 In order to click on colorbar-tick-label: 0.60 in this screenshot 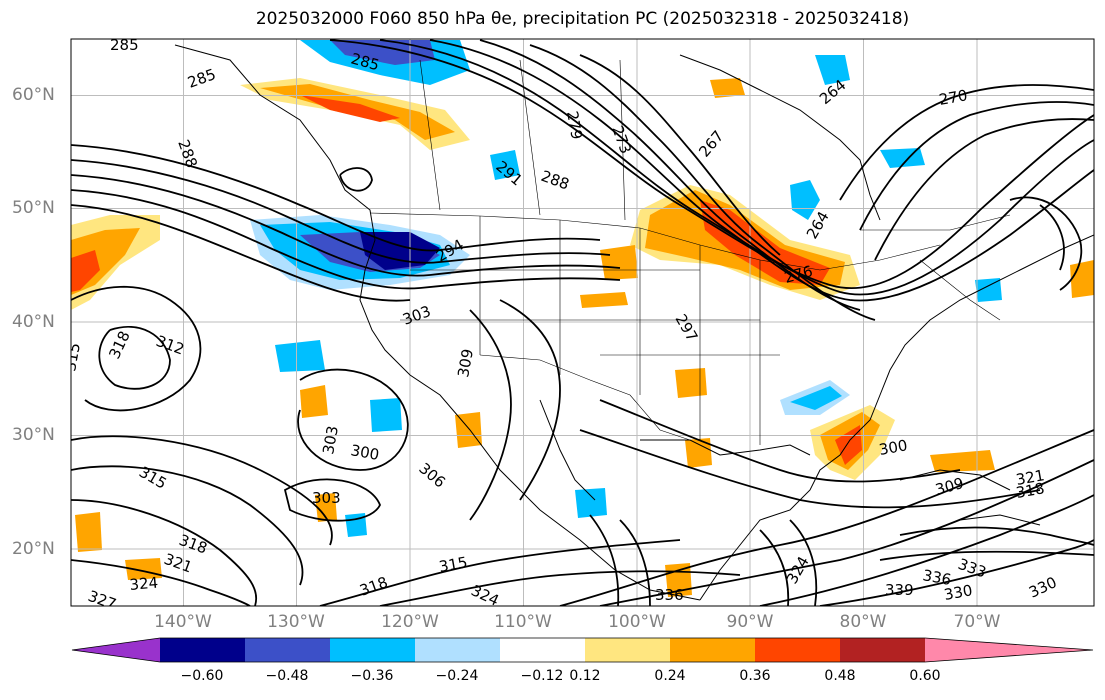, I will do `click(925, 676)`.